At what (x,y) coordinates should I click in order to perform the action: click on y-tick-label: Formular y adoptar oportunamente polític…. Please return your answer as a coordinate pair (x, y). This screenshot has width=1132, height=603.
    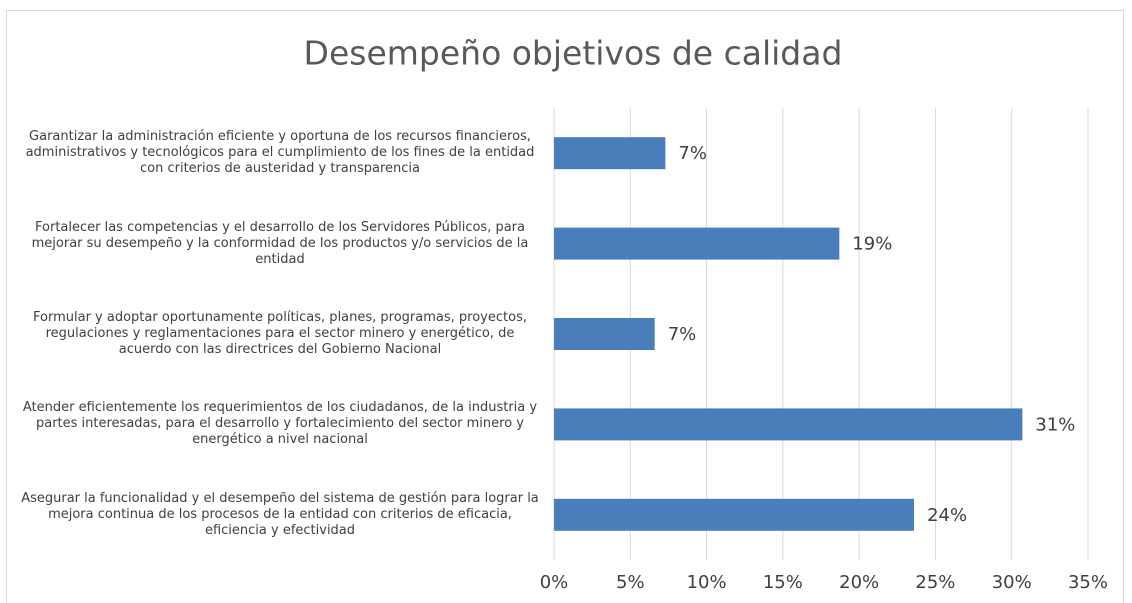
    Looking at the image, I should click on (280, 333).